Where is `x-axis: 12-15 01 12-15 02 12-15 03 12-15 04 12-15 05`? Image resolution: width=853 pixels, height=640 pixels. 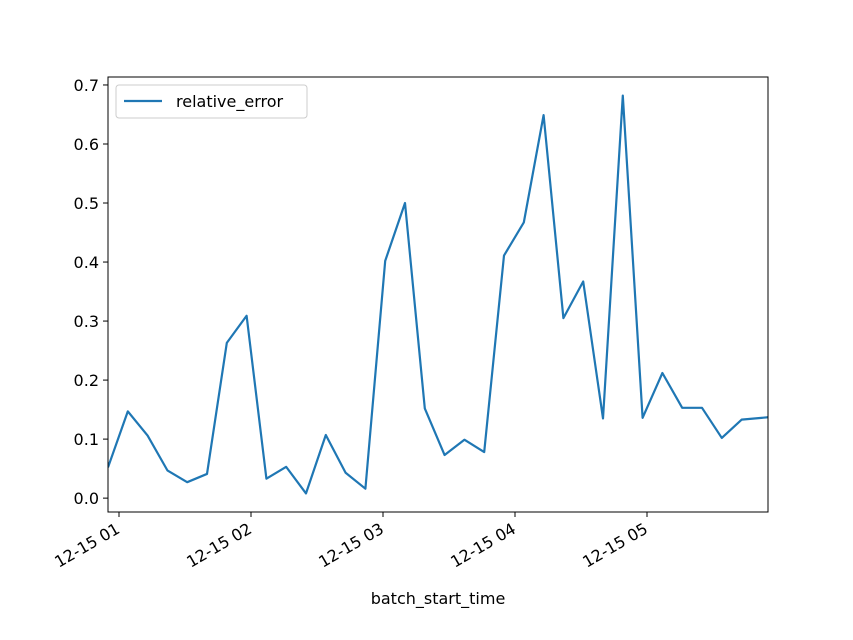 x-axis: 12-15 01 12-15 02 12-15 03 12-15 04 12-15 05 is located at coordinates (351, 541).